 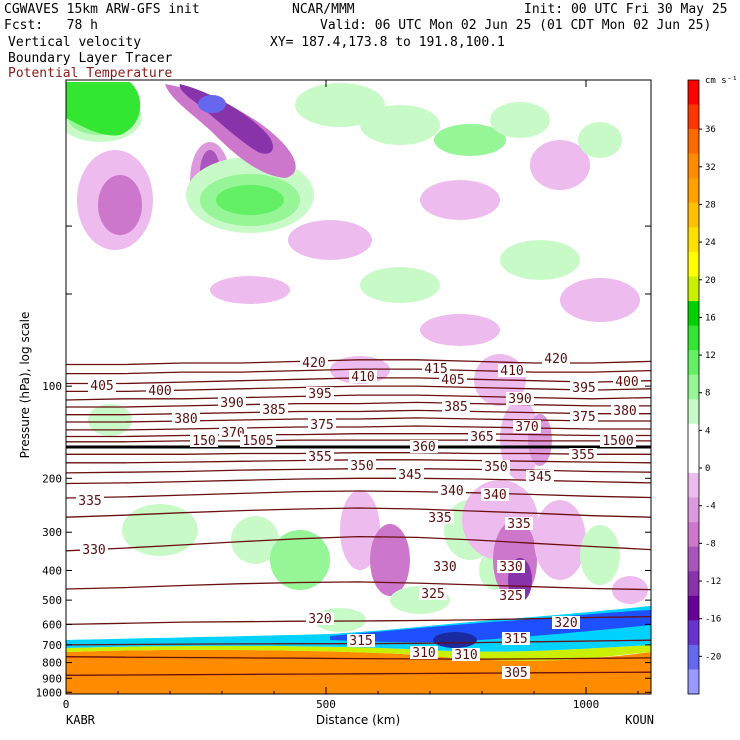 What do you see at coordinates (452, 380) in the screenshot?
I see `theta-label: 405` at bounding box center [452, 380].